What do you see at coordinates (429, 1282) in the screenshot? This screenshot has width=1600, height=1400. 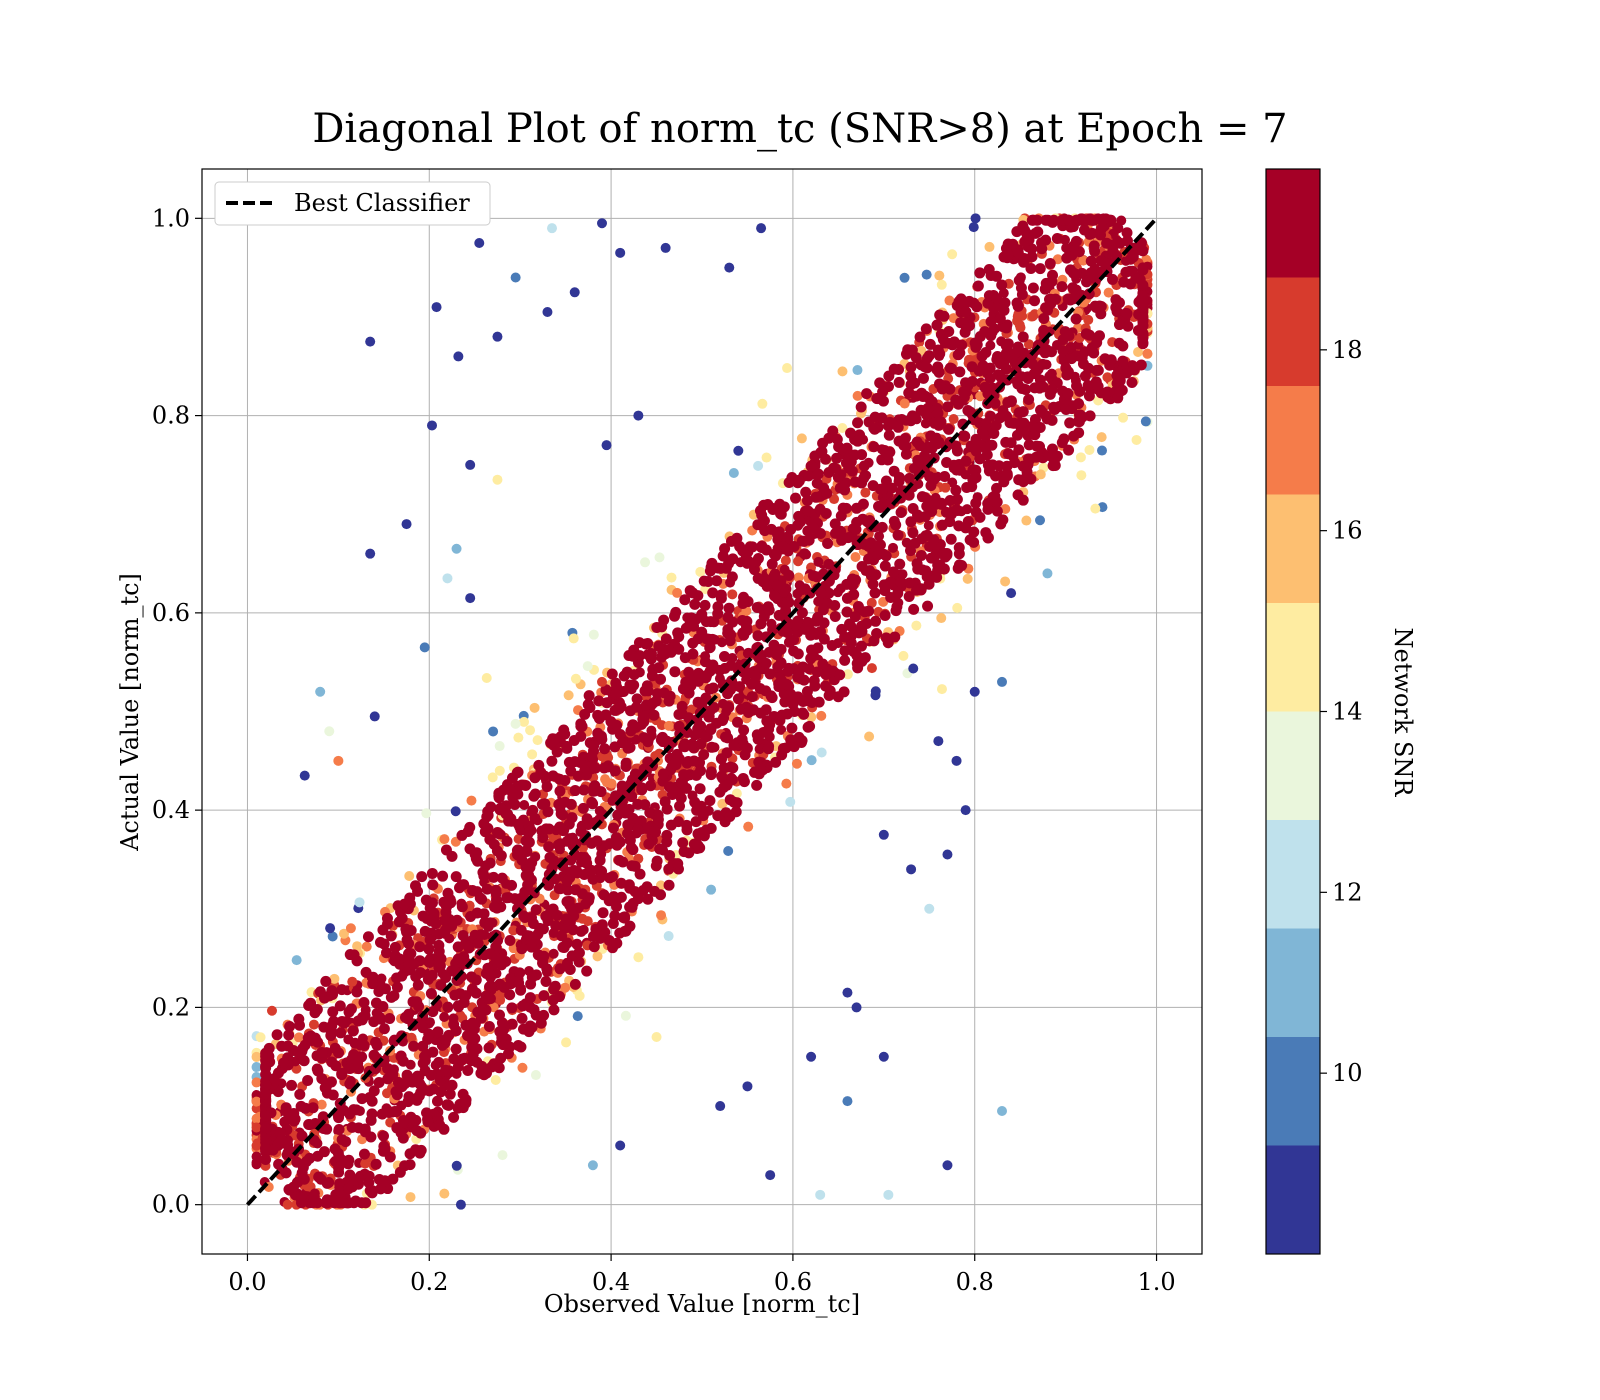 I see `x-tick-label: 0.2` at bounding box center [429, 1282].